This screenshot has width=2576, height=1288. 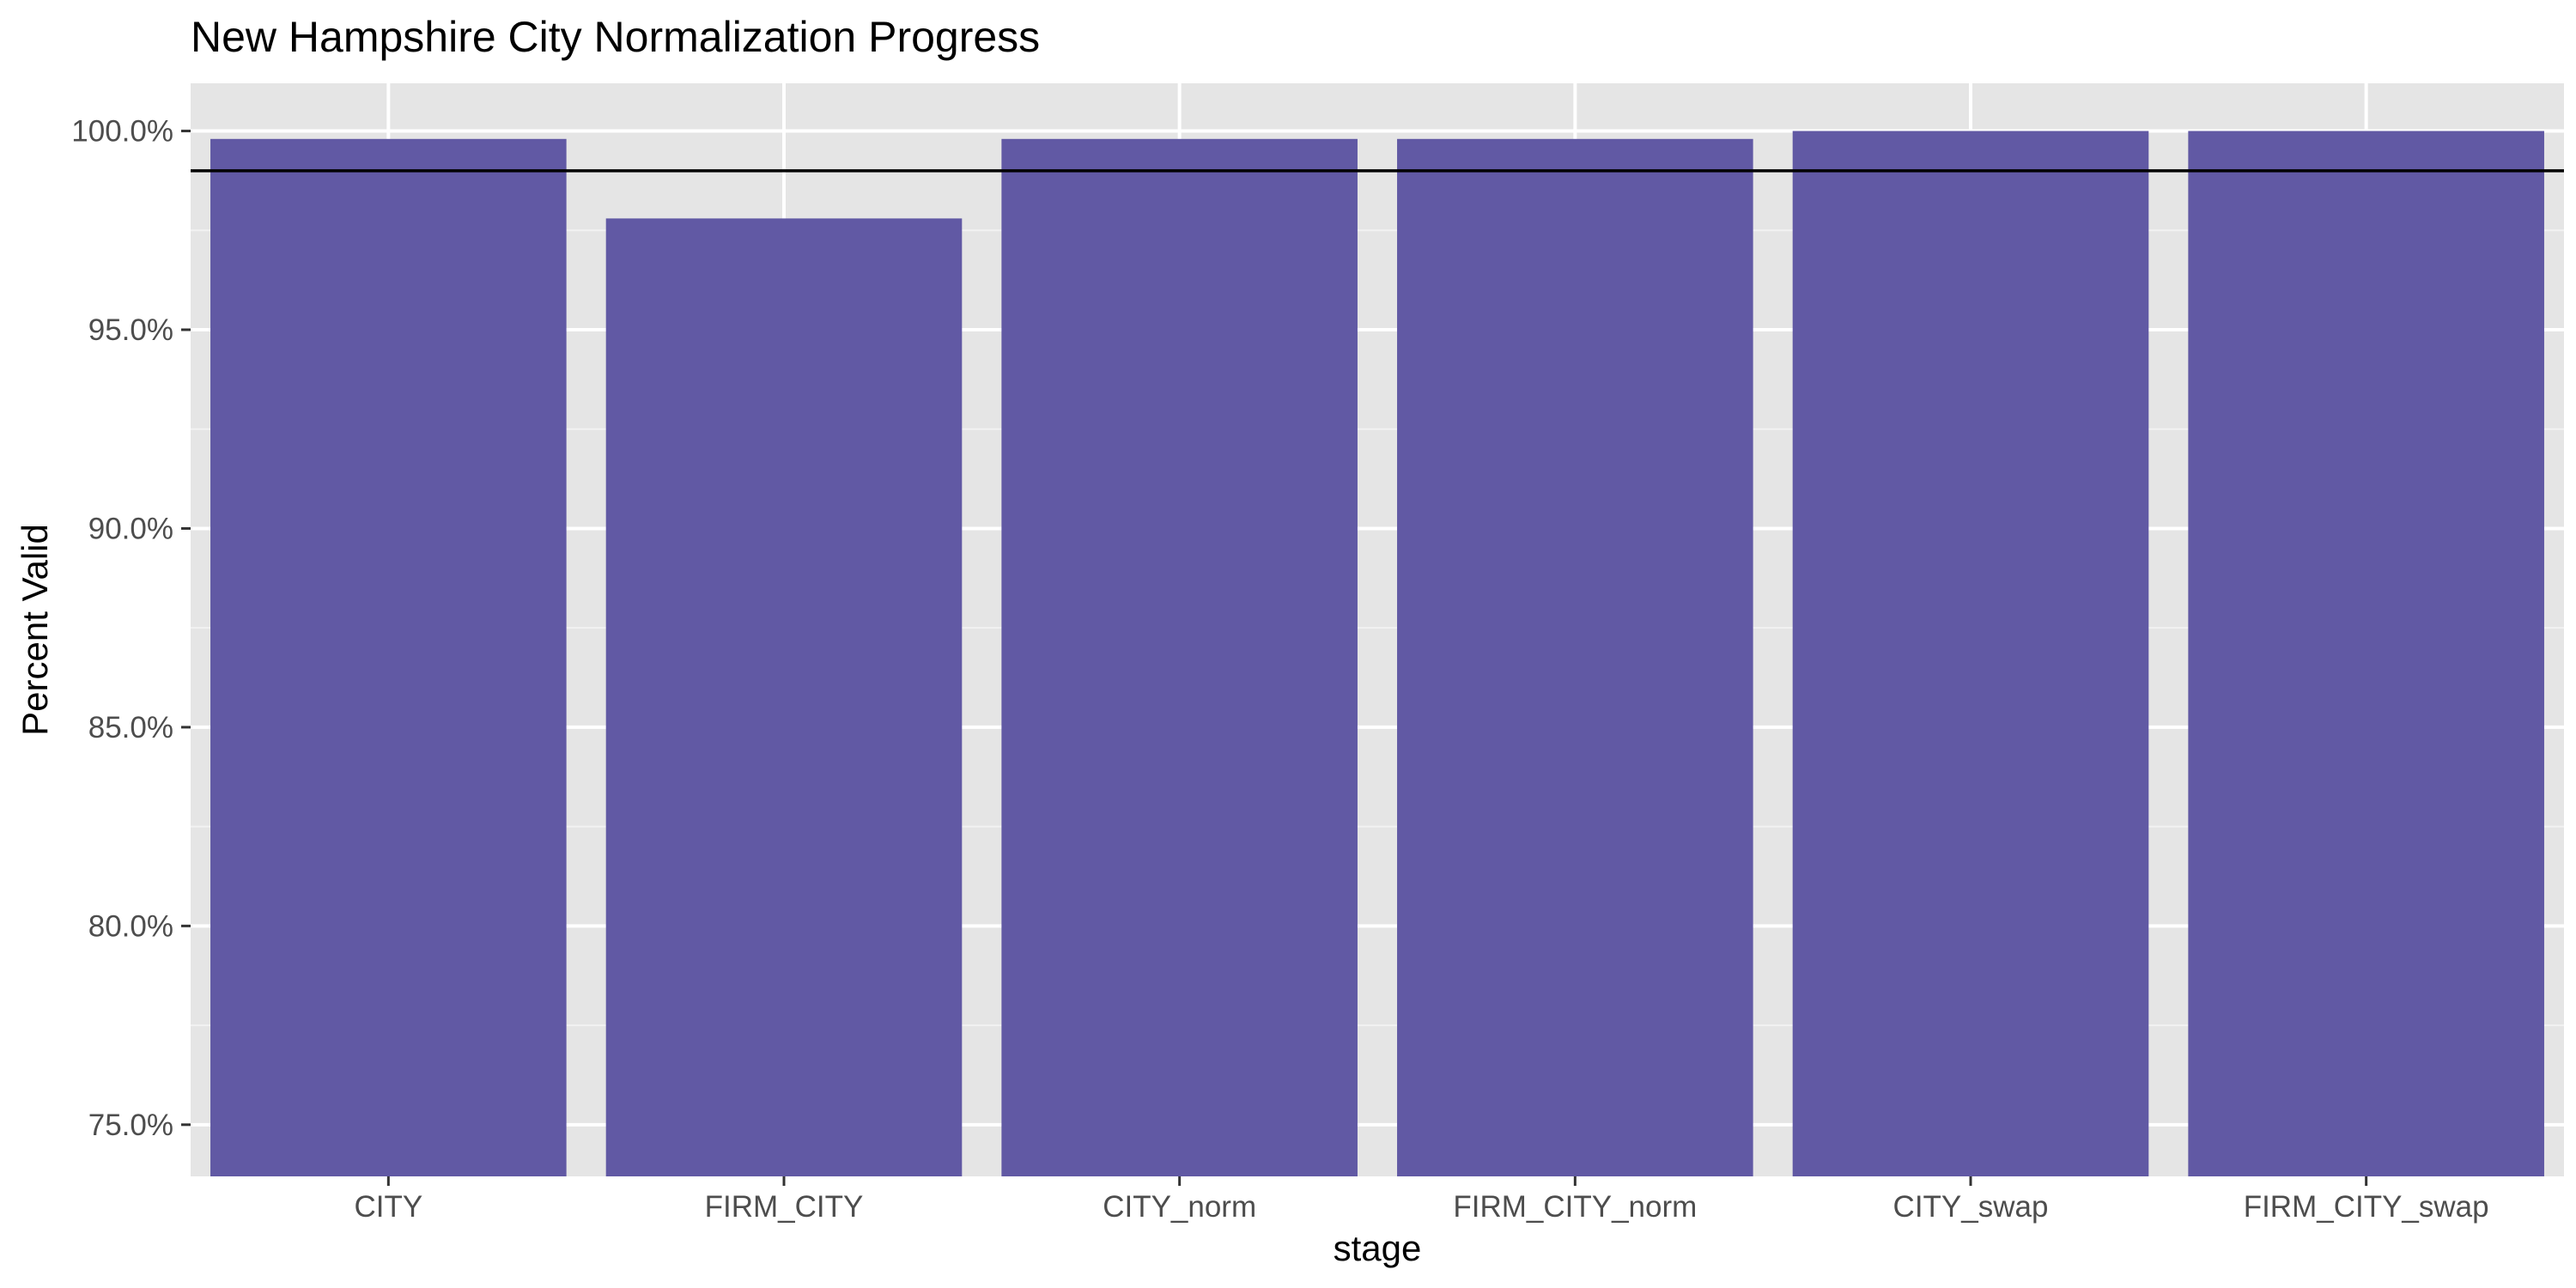 What do you see at coordinates (131, 629) in the screenshot?
I see `y-axis: 75.0% 80.0% 85.0% 90.0% 95.0% 100.0%` at bounding box center [131, 629].